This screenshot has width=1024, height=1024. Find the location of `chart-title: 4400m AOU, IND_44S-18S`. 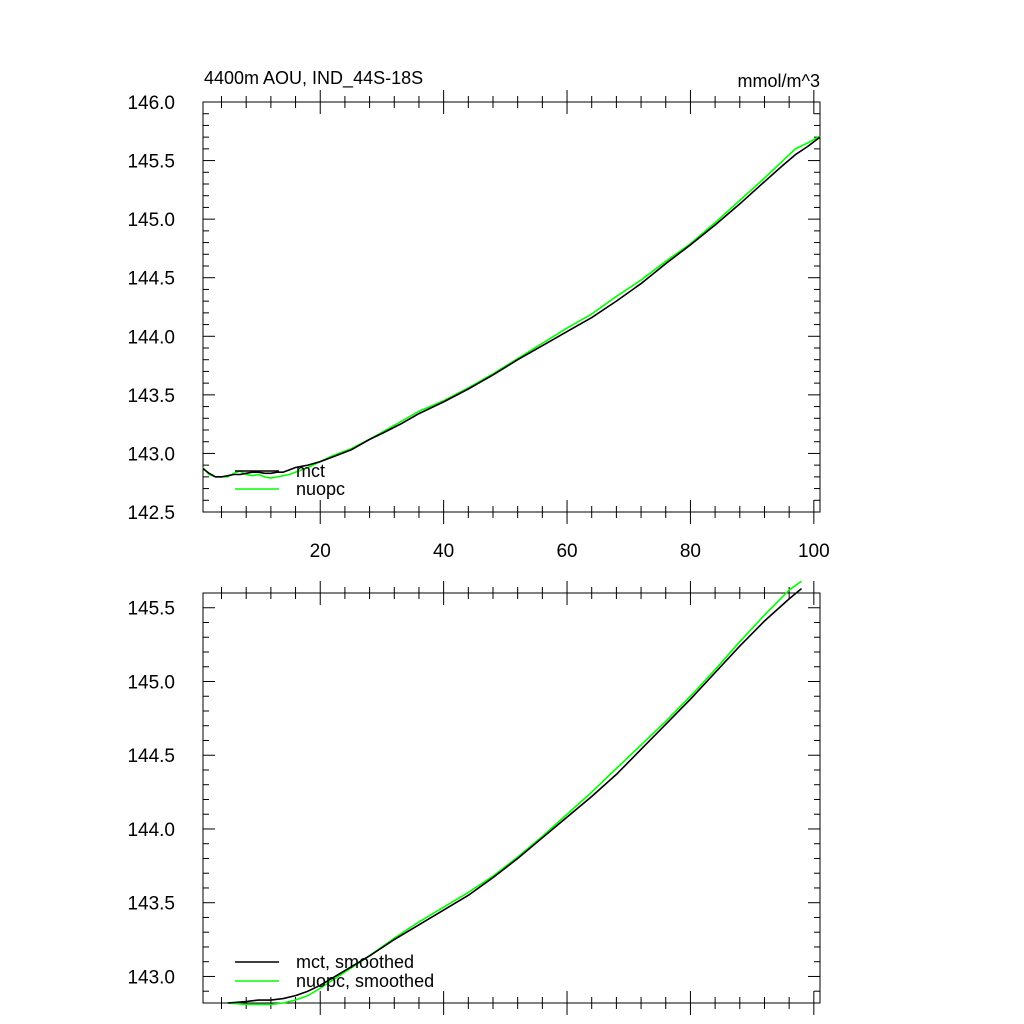

chart-title: 4400m AOU, IND_44S-18S is located at coordinates (313, 78).